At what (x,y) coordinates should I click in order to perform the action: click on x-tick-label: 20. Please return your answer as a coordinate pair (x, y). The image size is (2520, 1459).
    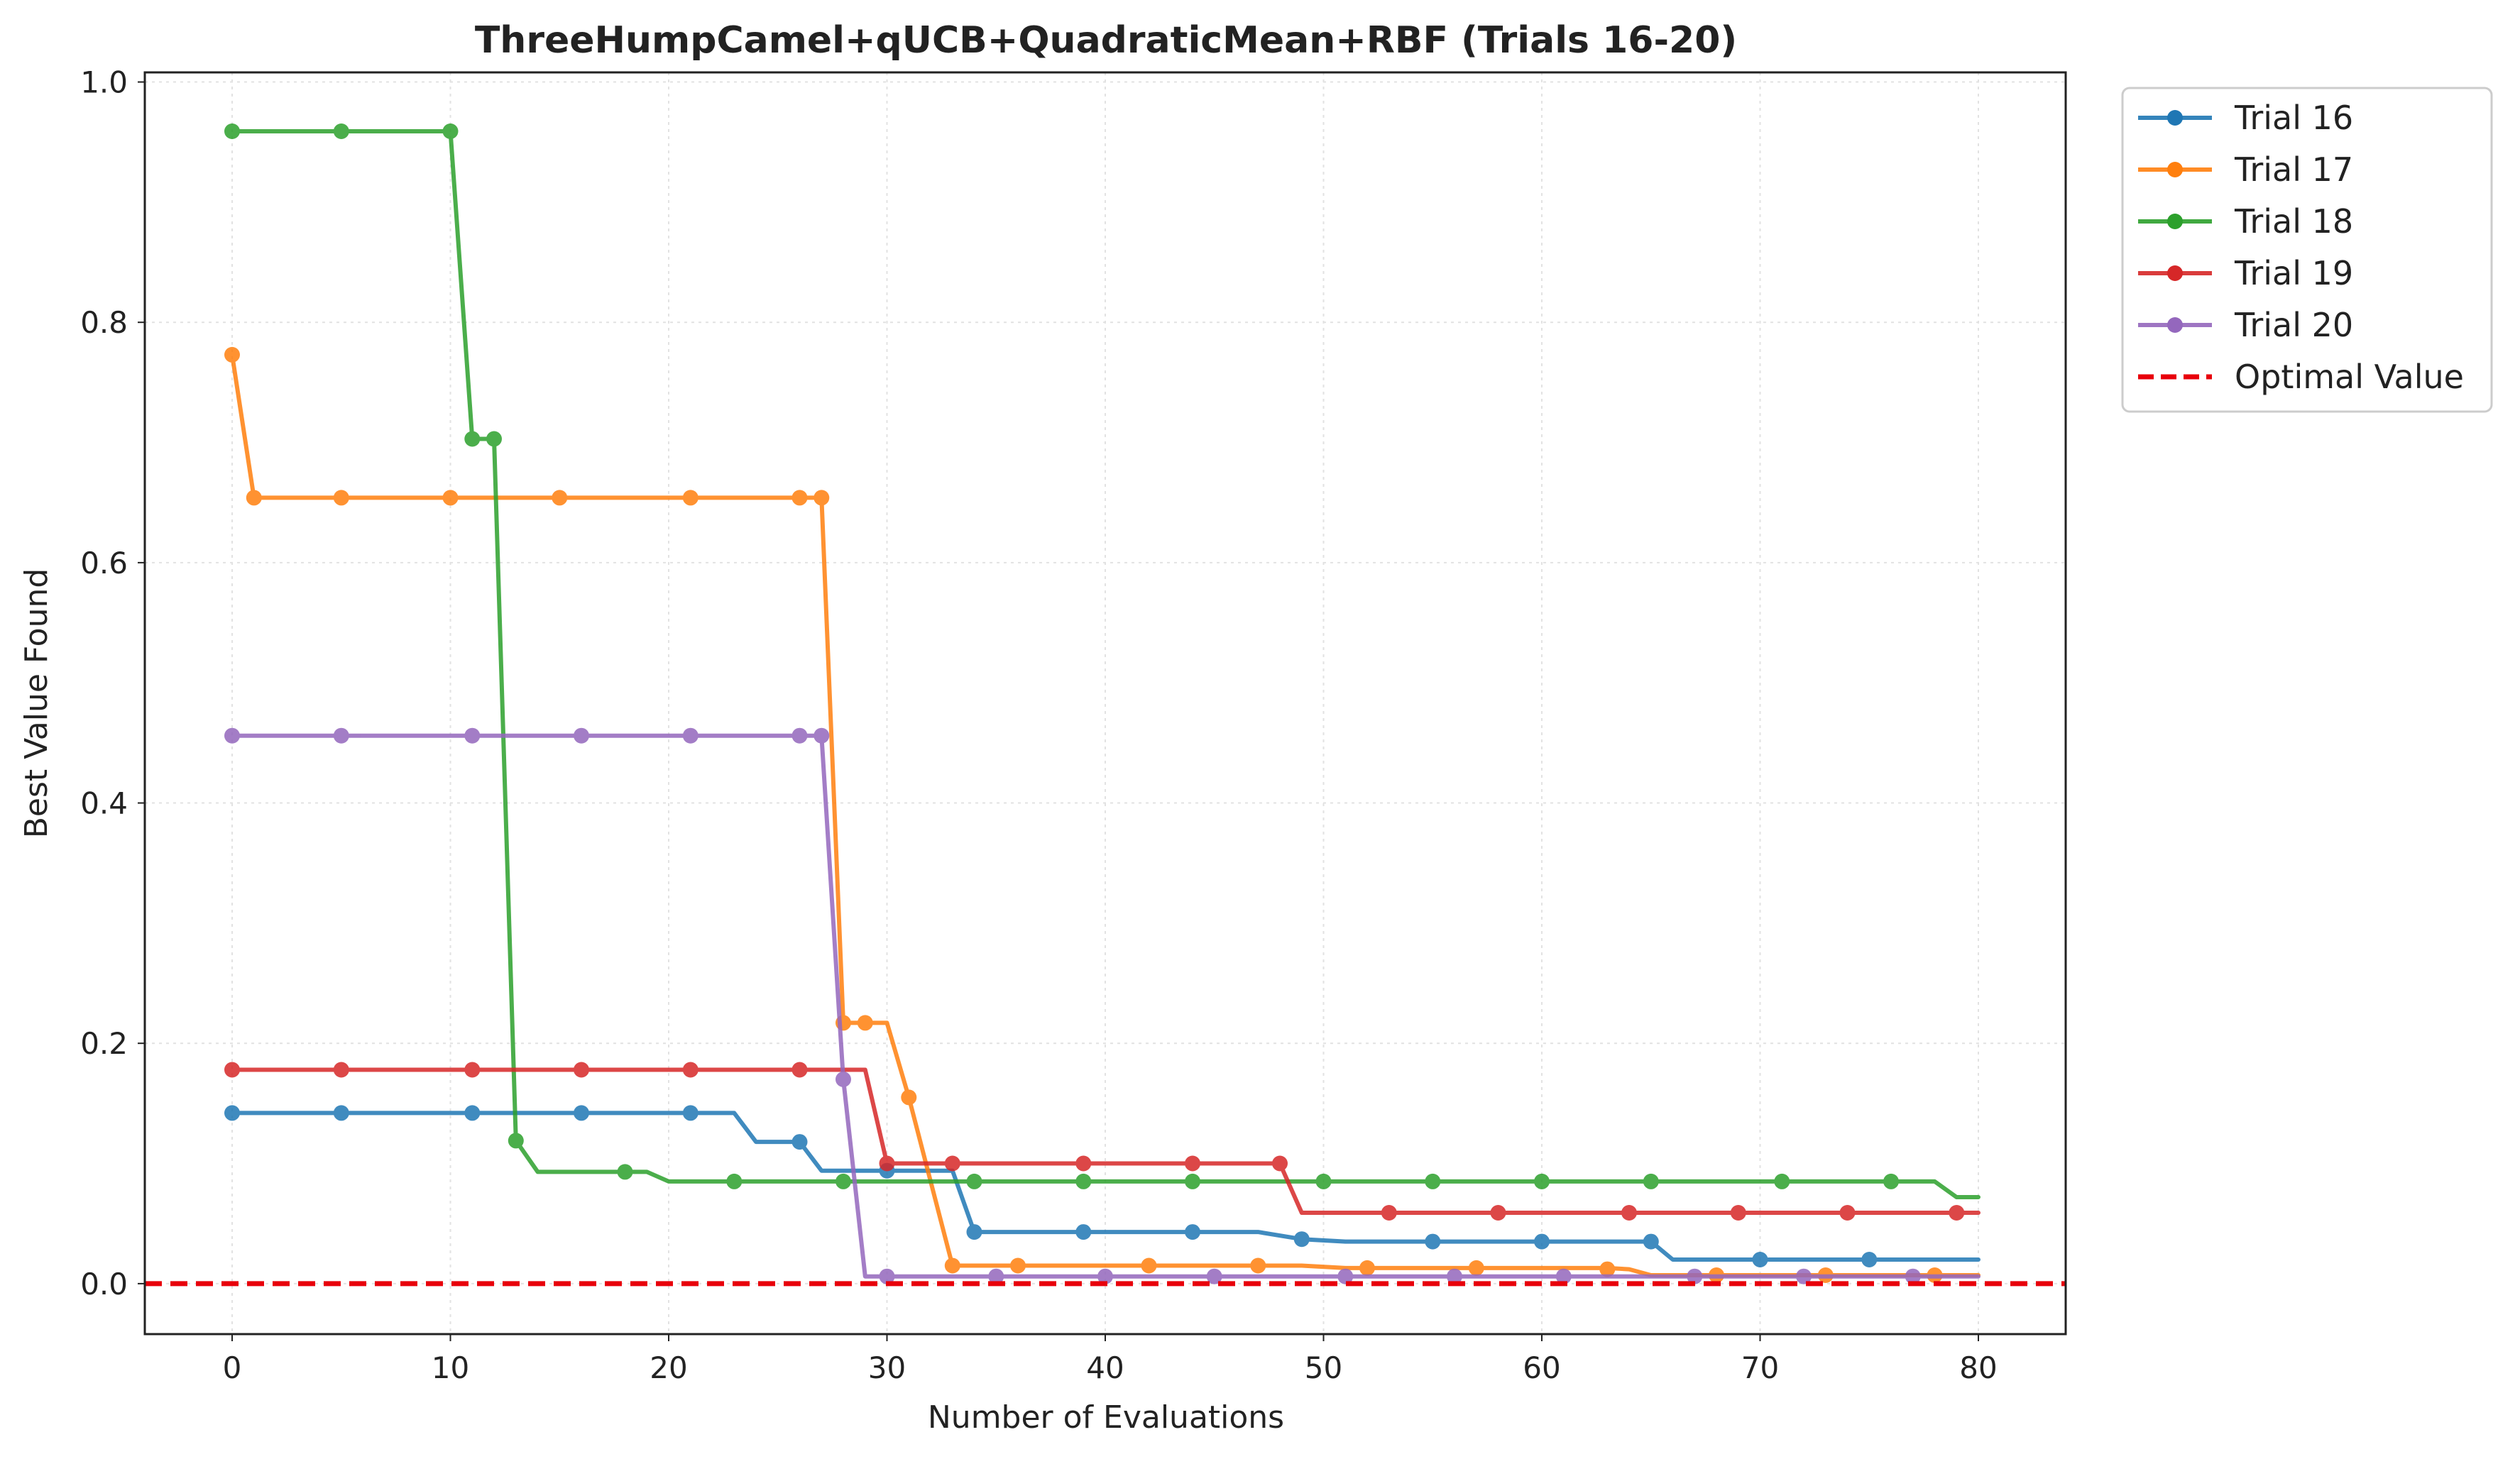
    Looking at the image, I should click on (669, 1367).